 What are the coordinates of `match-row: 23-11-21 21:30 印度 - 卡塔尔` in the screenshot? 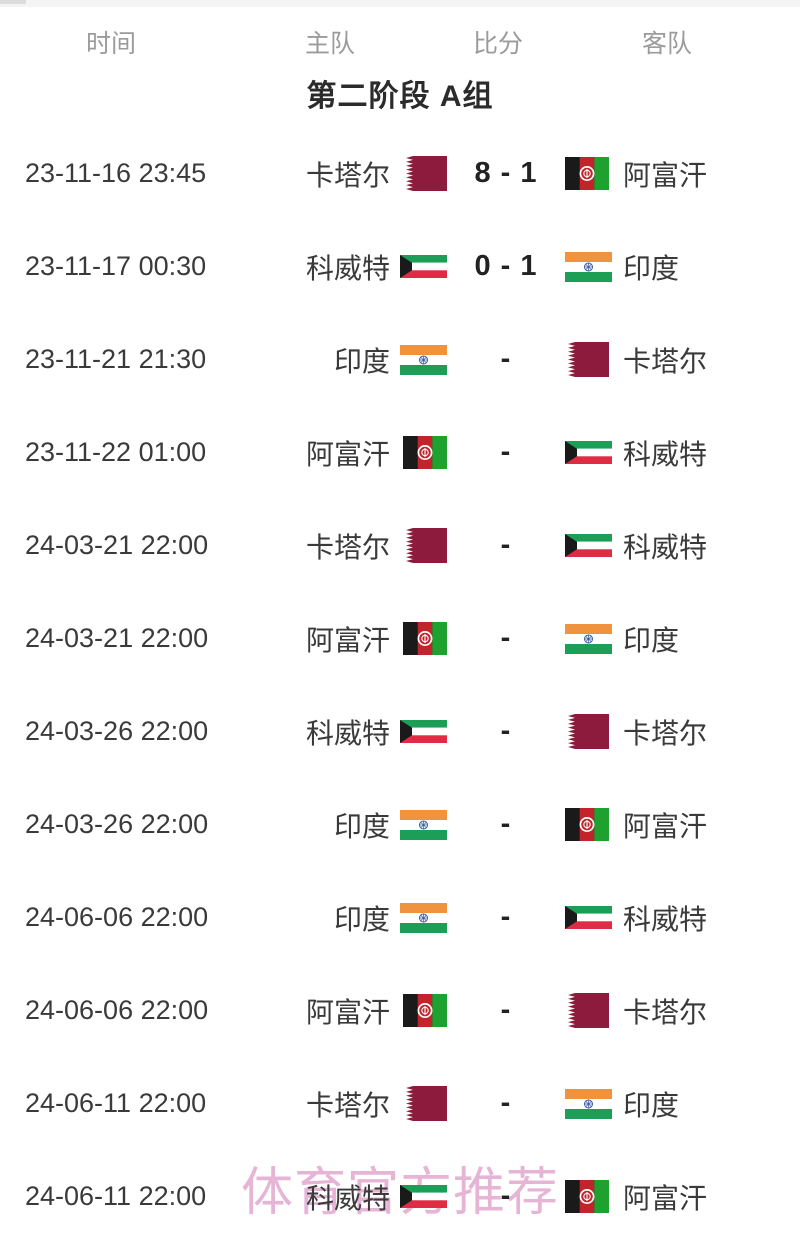 It's located at (400, 359).